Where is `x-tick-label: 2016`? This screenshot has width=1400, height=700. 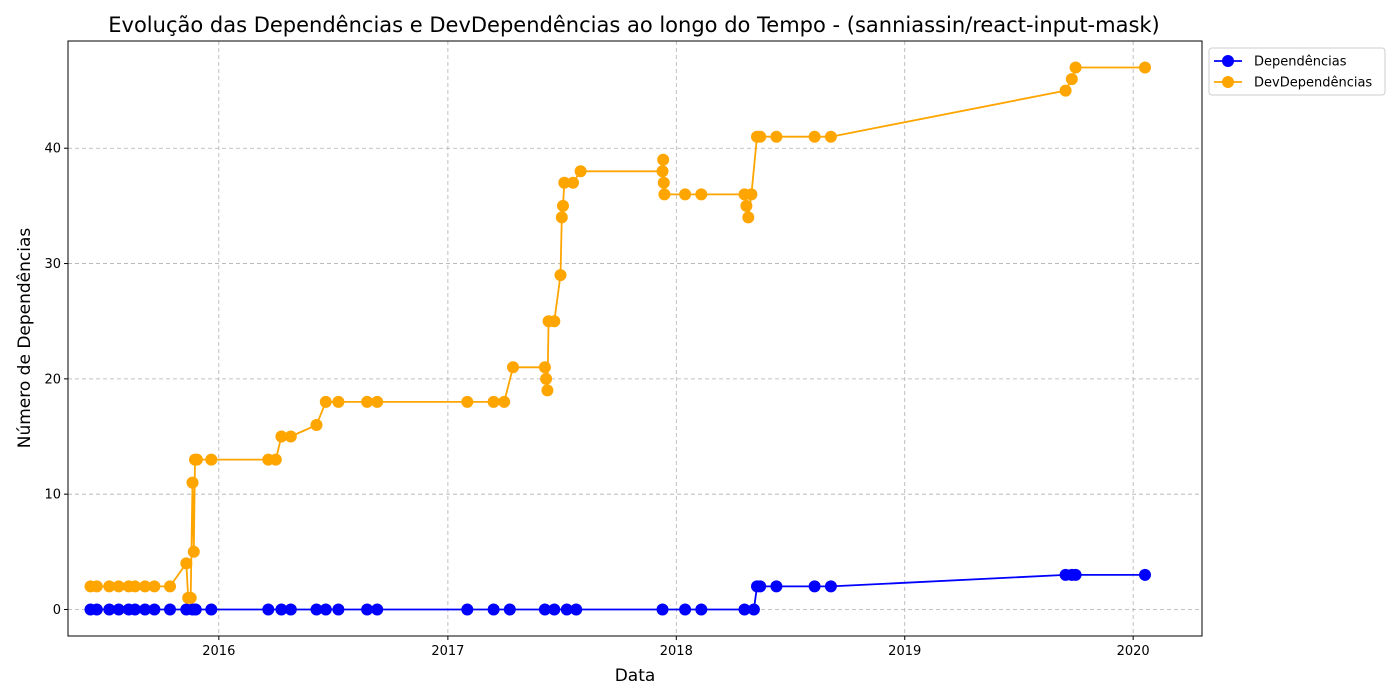 x-tick-label: 2016 is located at coordinates (218, 651).